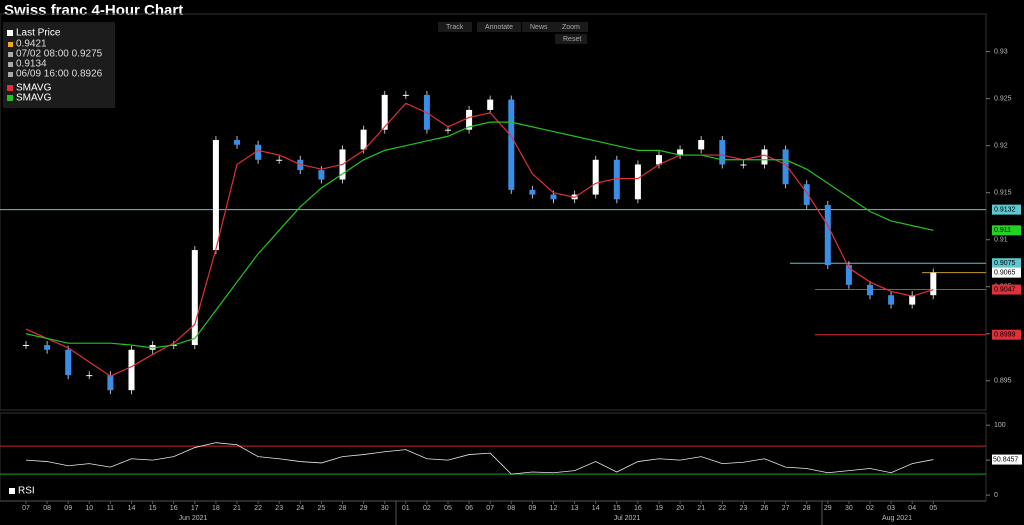  Describe the element at coordinates (786, 508) in the screenshot. I see `x-tick-label: 27` at that location.